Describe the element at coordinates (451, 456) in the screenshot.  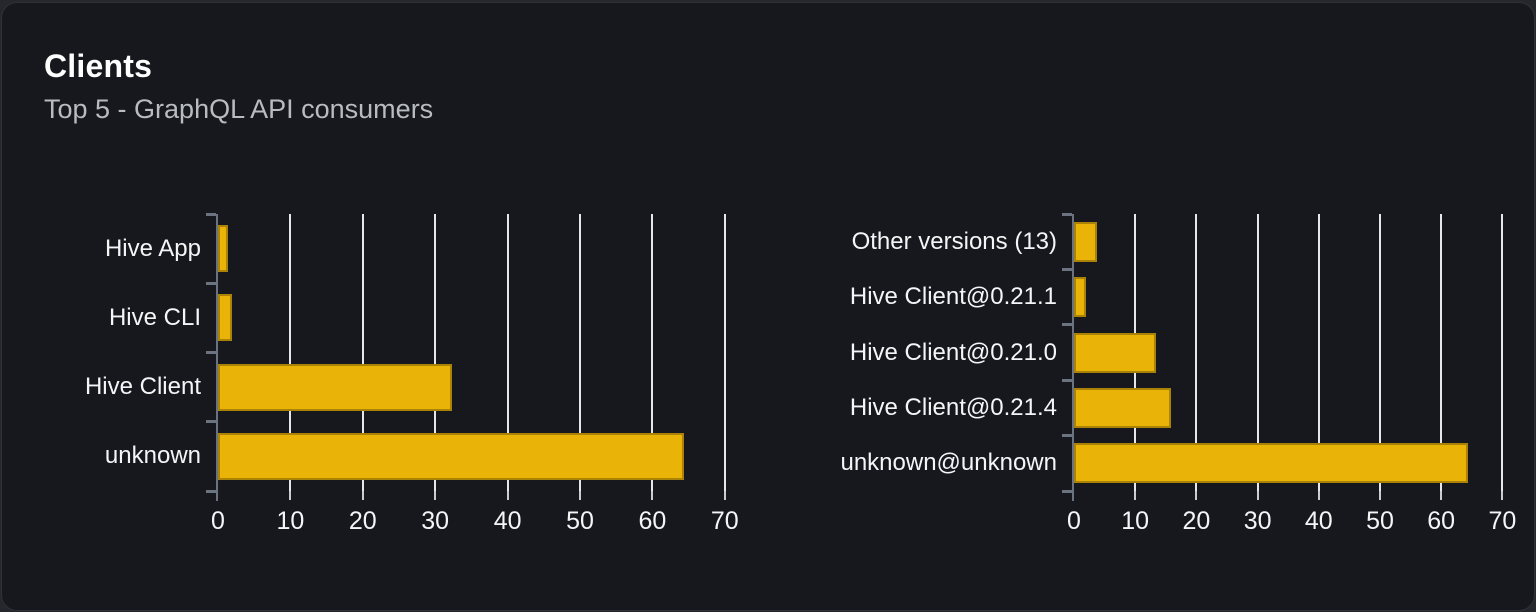
I see `bar-unknown` at that location.